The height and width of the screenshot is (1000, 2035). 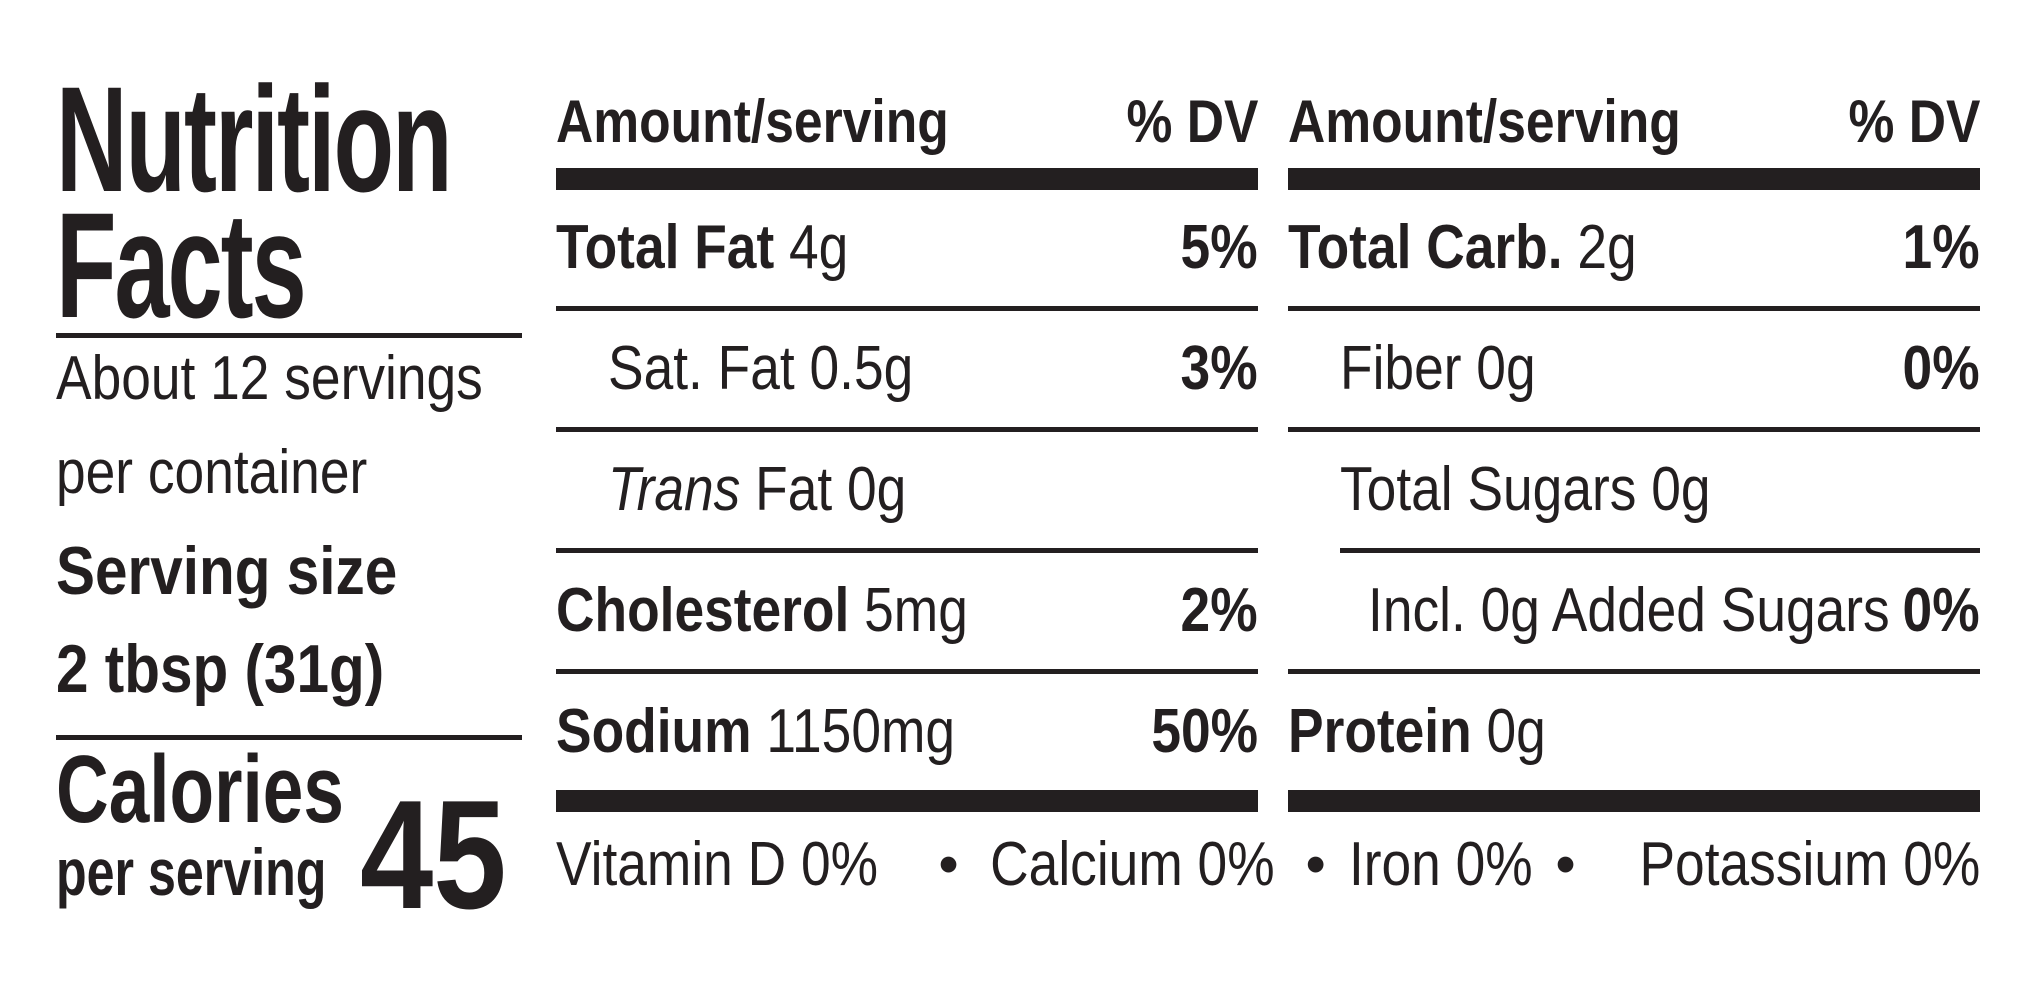 I want to click on calories-unit: per serving, so click(x=234, y=872).